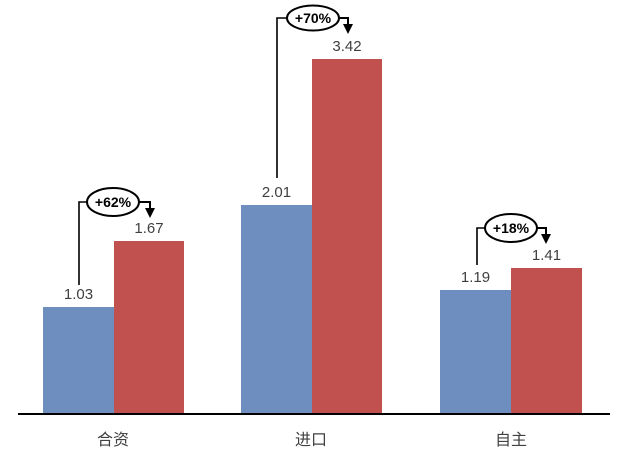 The width and height of the screenshot is (640, 459). I want to click on annotation-pct-group-3: +18%, so click(511, 228).